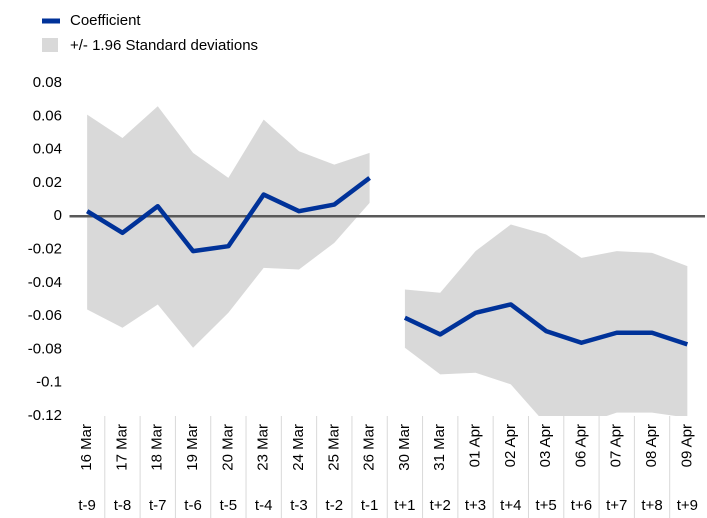 This screenshot has width=707, height=518. What do you see at coordinates (263, 447) in the screenshot?
I see `x-tick-label: 23 Mar` at bounding box center [263, 447].